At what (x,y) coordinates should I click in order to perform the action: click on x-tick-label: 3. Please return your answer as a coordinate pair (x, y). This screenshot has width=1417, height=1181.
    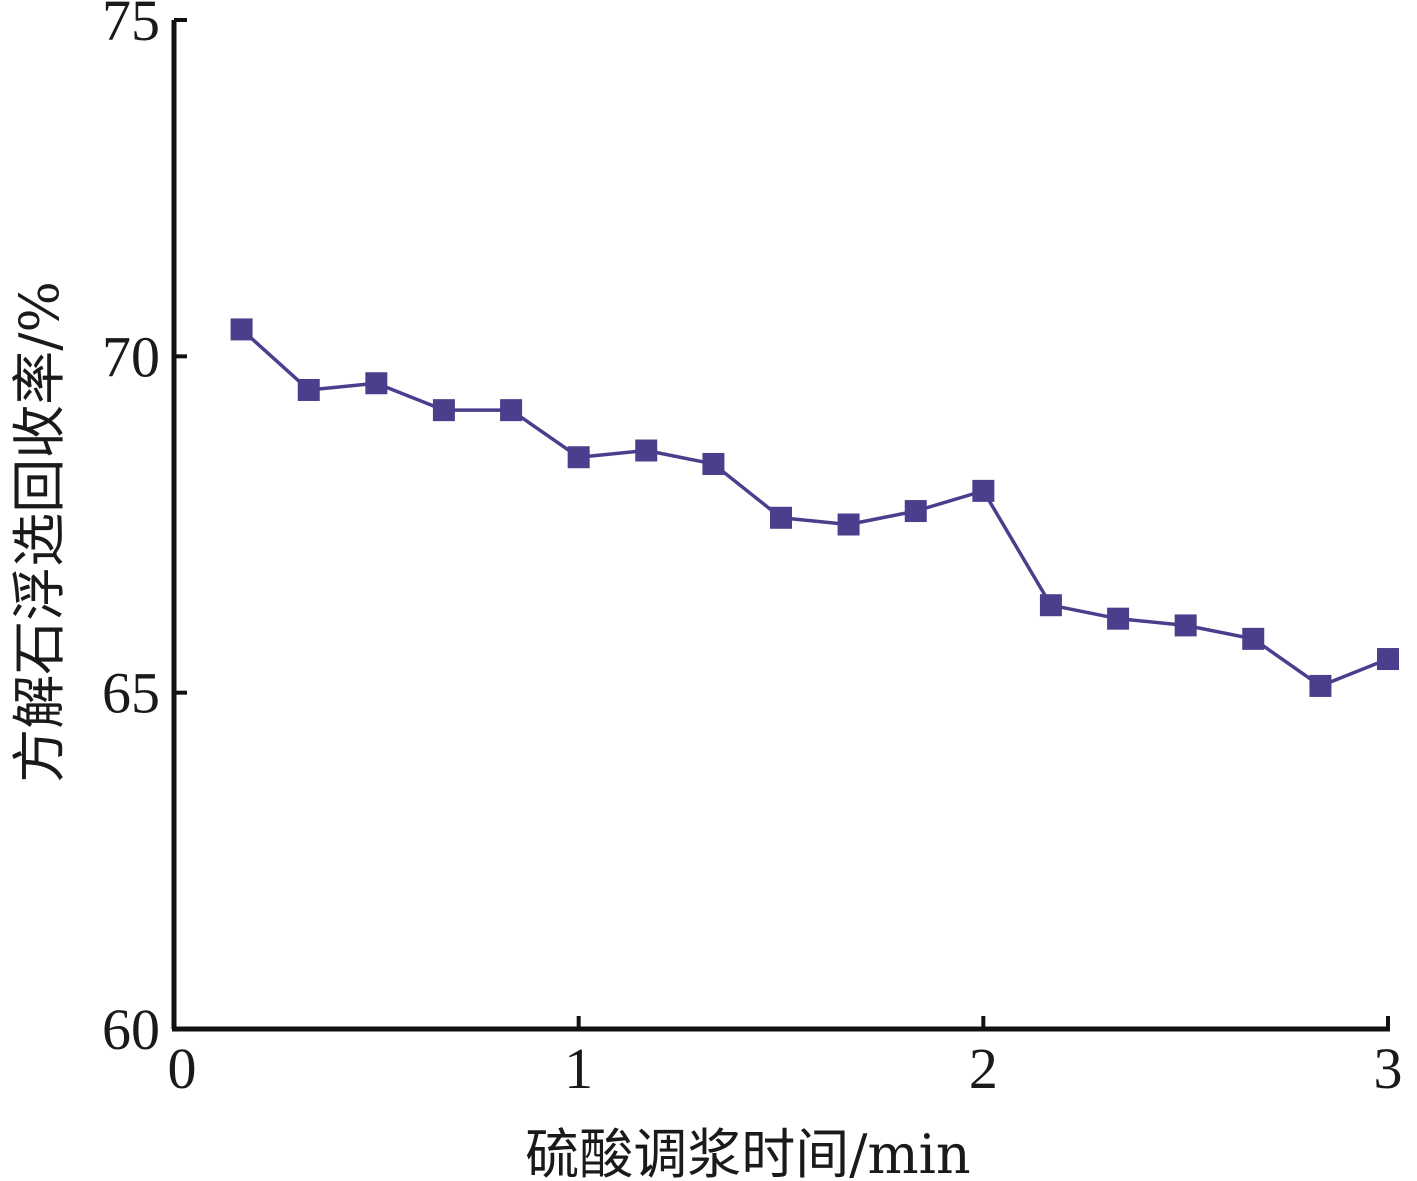
    Looking at the image, I should click on (1388, 1068).